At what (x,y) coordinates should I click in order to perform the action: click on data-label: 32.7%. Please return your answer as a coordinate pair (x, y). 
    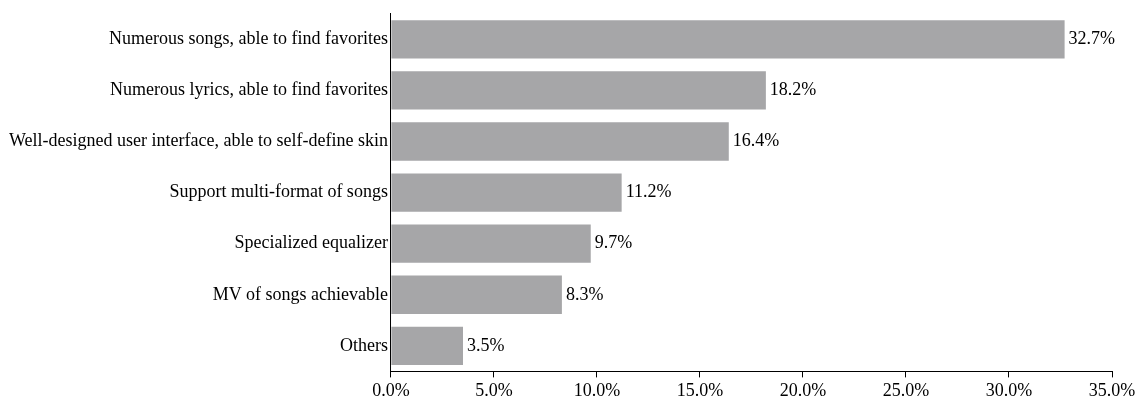
    Looking at the image, I should click on (1092, 38).